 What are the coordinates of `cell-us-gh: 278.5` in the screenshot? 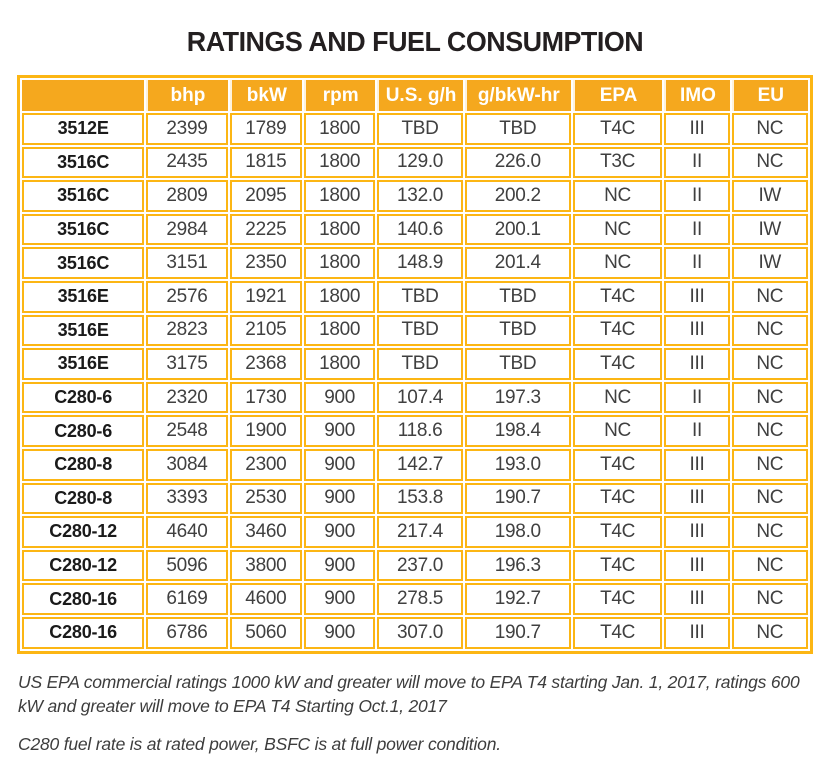 It's located at (420, 599).